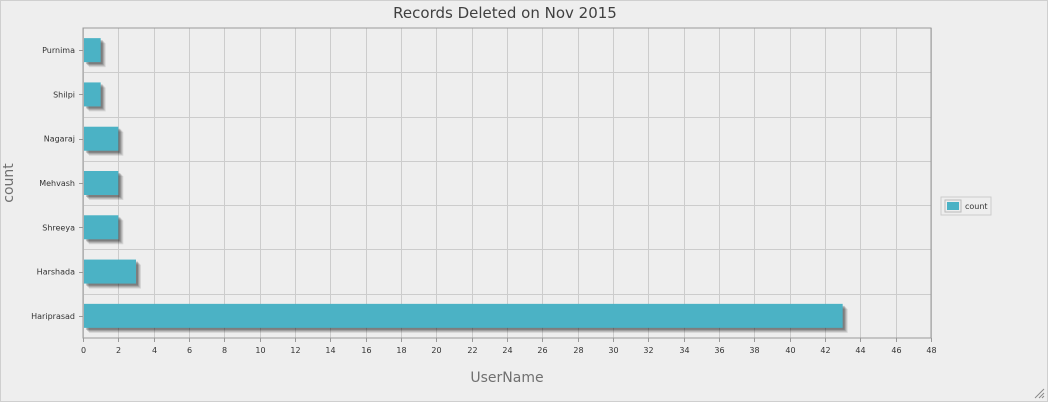  I want to click on bar-mehvash, so click(101, 183).